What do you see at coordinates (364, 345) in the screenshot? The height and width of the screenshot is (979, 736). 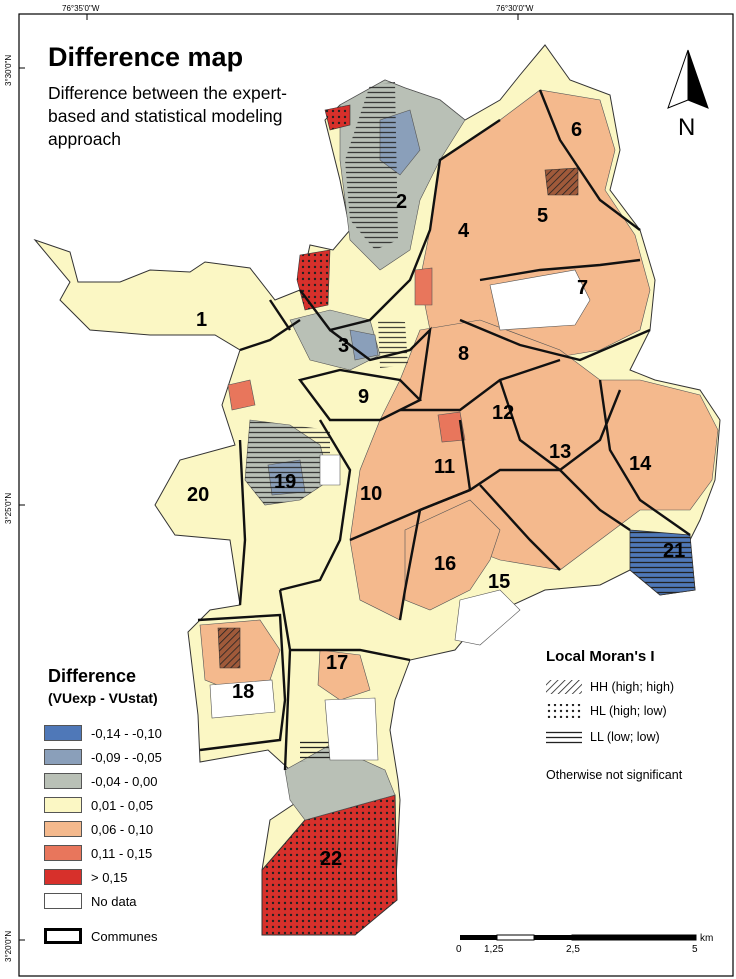 I see `region-3-blue` at bounding box center [364, 345].